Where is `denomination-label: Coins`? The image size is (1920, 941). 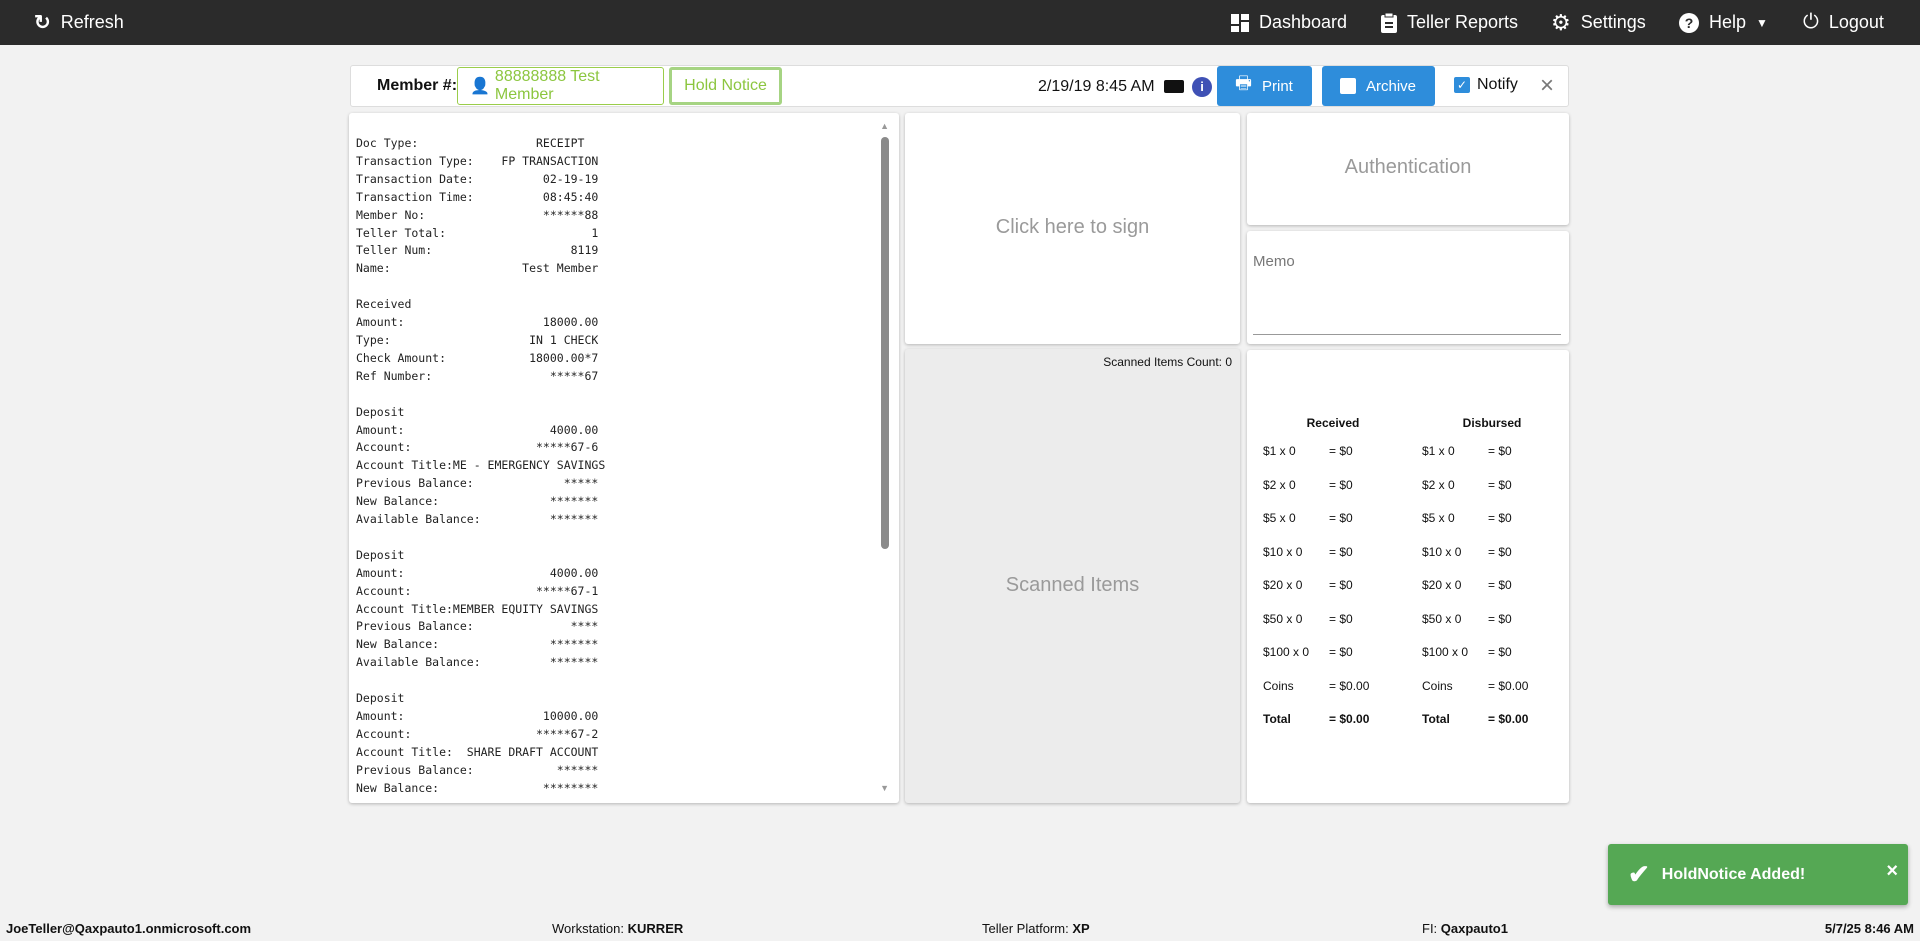
denomination-label: Coins is located at coordinates (1437, 685).